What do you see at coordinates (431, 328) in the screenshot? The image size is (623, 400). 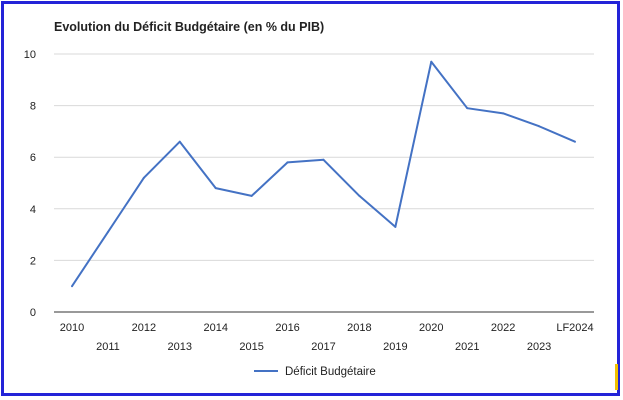 I see `x-tick-label: 2020` at bounding box center [431, 328].